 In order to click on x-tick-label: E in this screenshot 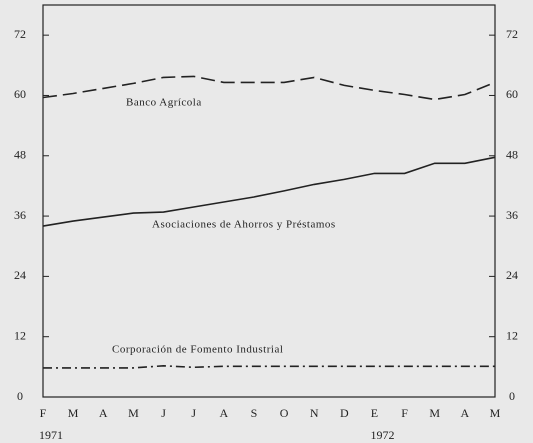, I will do `click(374, 413)`.